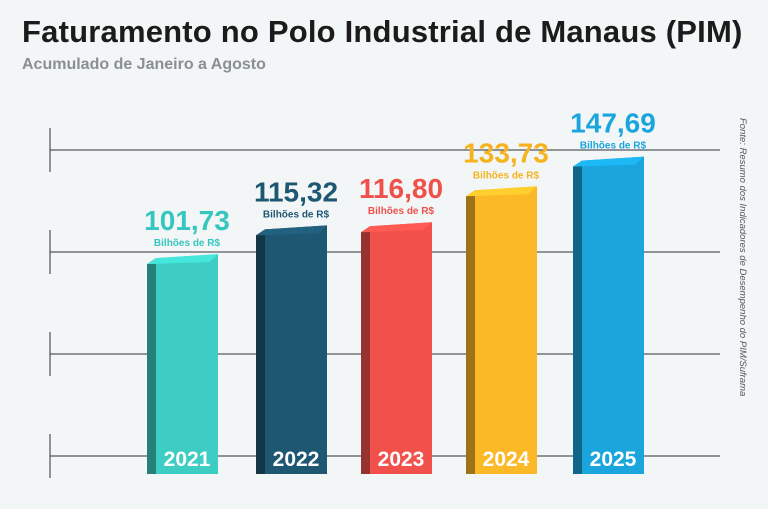 The height and width of the screenshot is (509, 768). Describe the element at coordinates (613, 123) in the screenshot. I see `data-label: 147,69` at that location.